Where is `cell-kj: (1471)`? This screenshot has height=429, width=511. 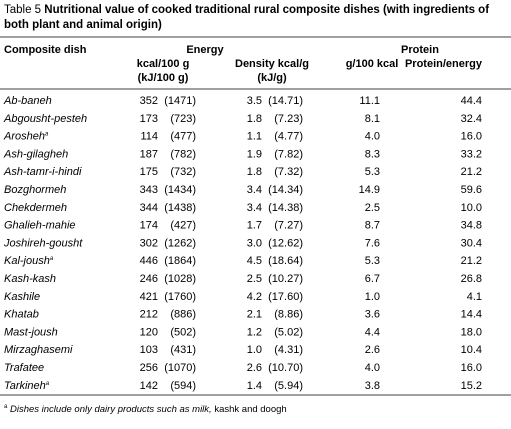
cell-kj: (1471) is located at coordinates (180, 101).